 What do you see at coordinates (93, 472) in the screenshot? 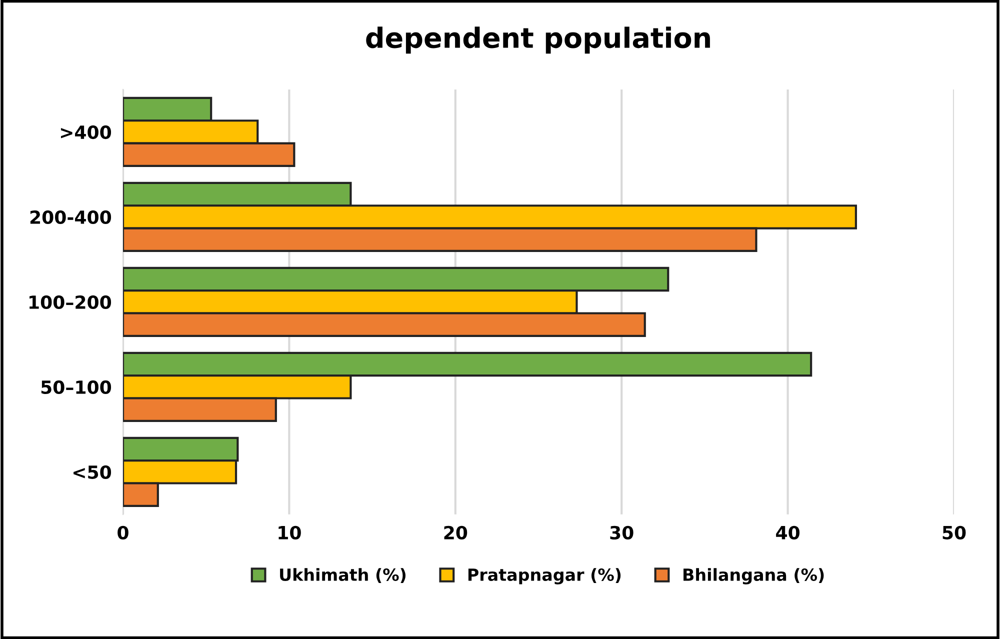
I see `y-tick-label: <50` at bounding box center [93, 472].